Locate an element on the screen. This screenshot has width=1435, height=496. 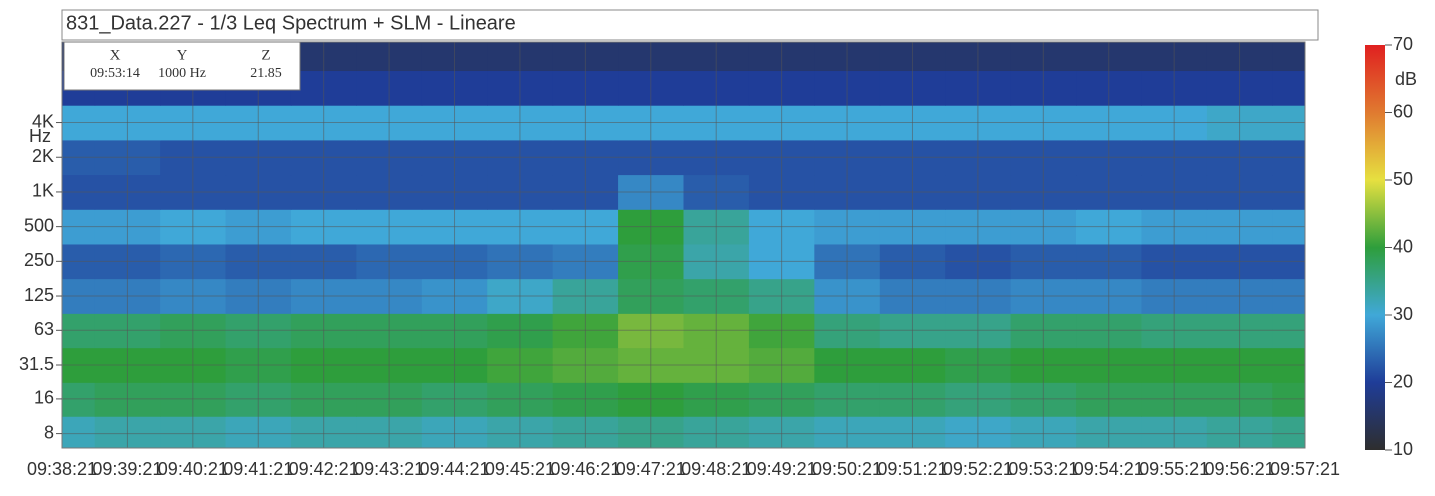
cursor-value: 1000 Hz is located at coordinates (182, 73).